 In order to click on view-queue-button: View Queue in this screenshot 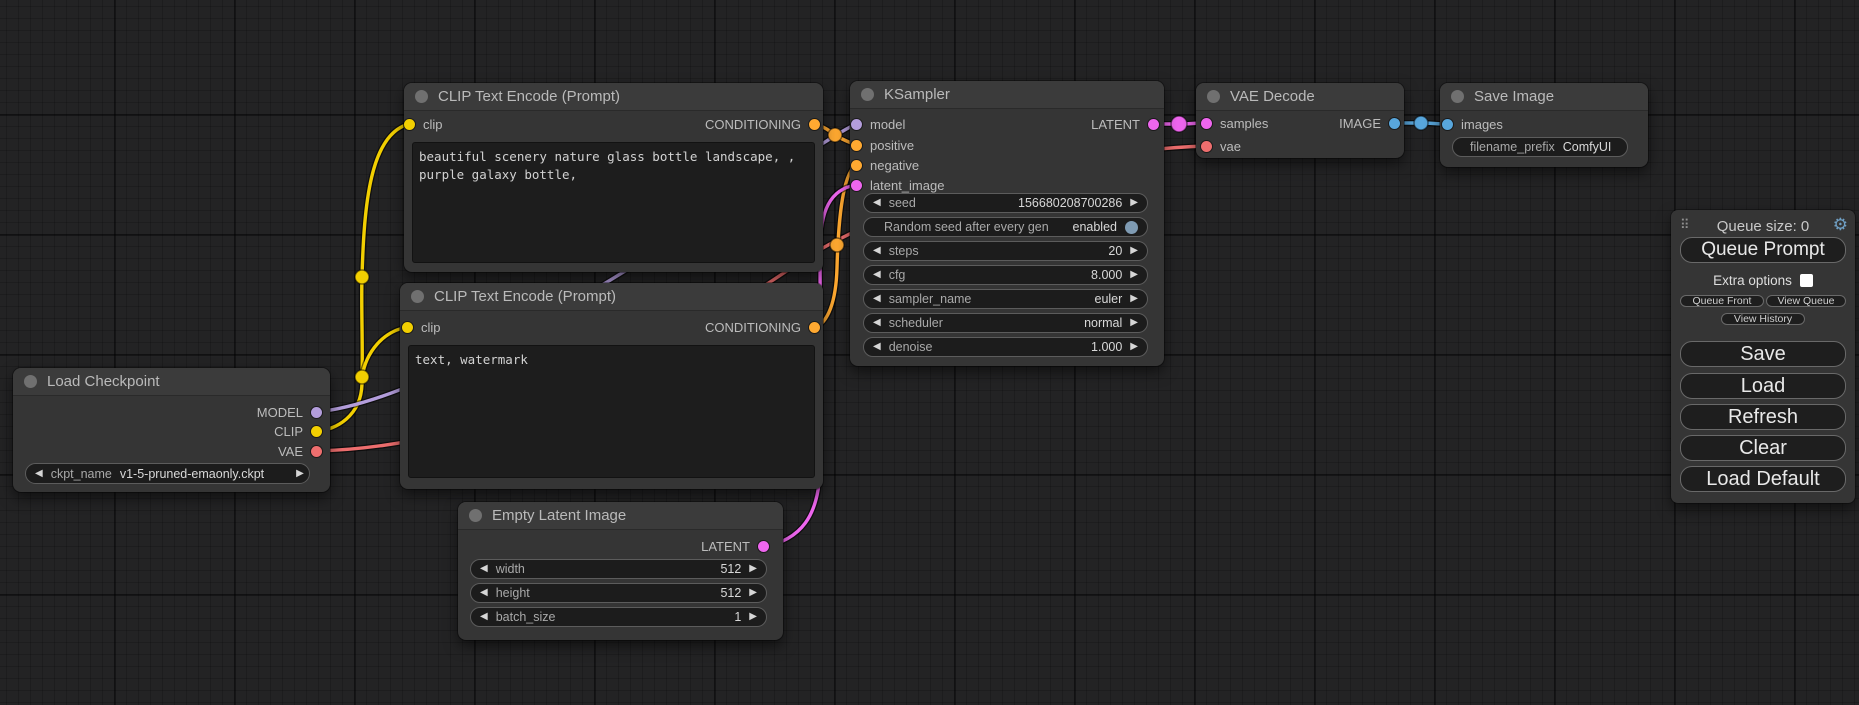, I will do `click(1806, 301)`.